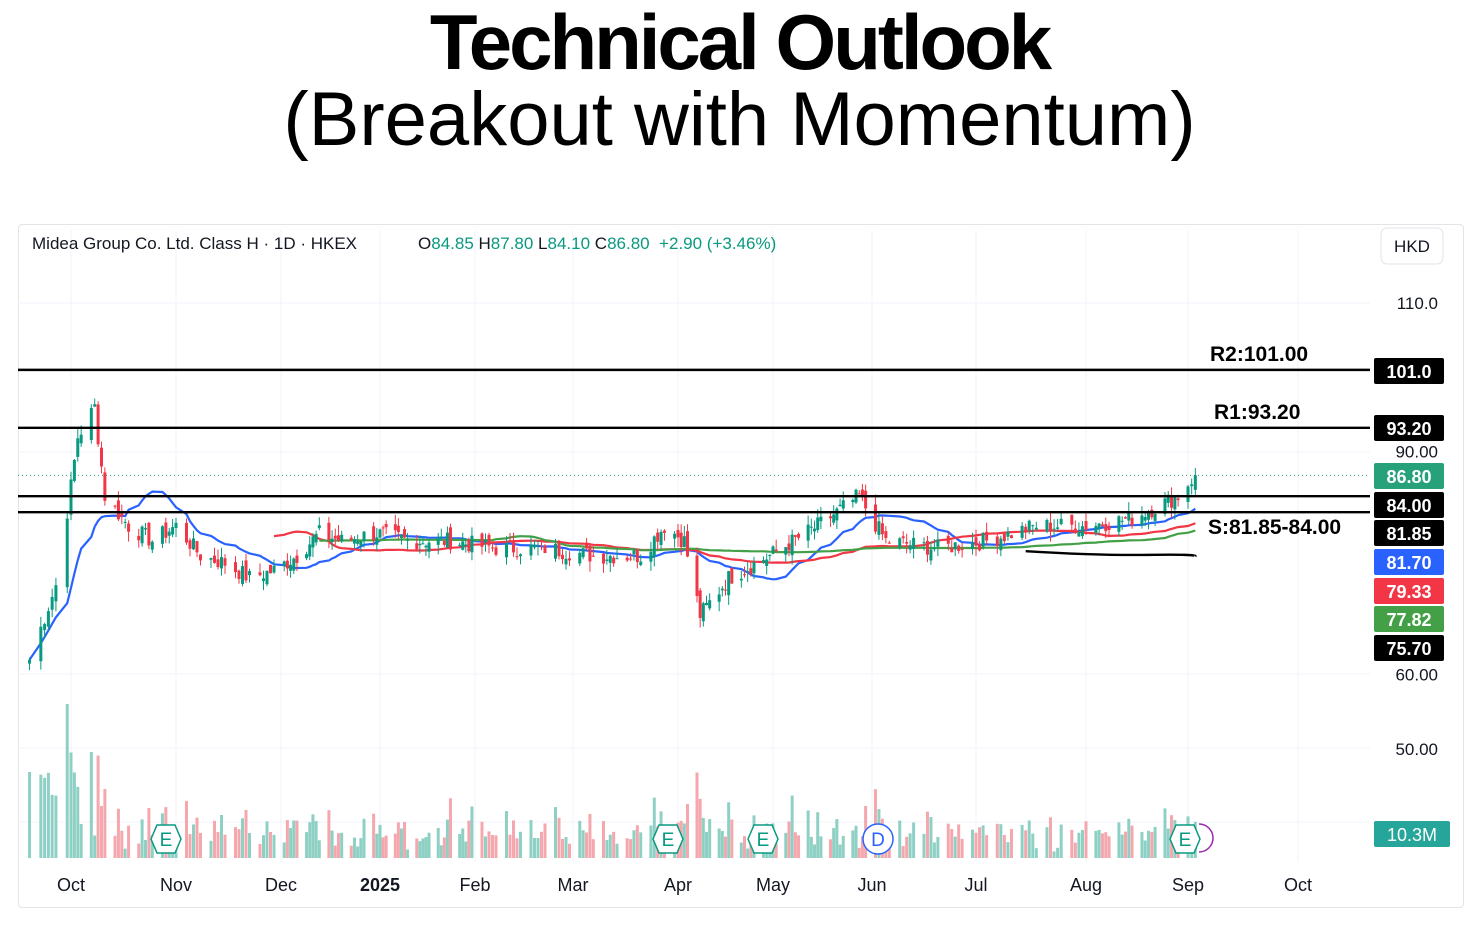 The height and width of the screenshot is (942, 1479). What do you see at coordinates (871, 885) in the screenshot?
I see `x-tick-label: Jun` at bounding box center [871, 885].